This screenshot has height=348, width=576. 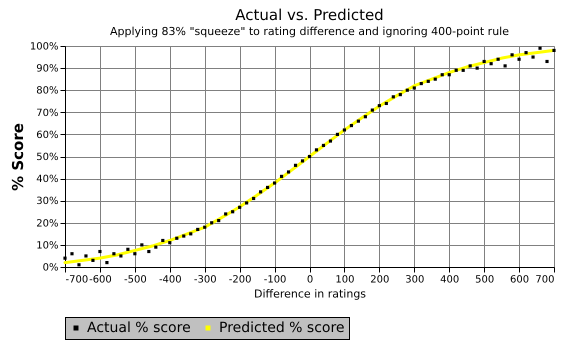 What do you see at coordinates (47, 69) in the screenshot?
I see `y-tick-label: 90%` at bounding box center [47, 69].